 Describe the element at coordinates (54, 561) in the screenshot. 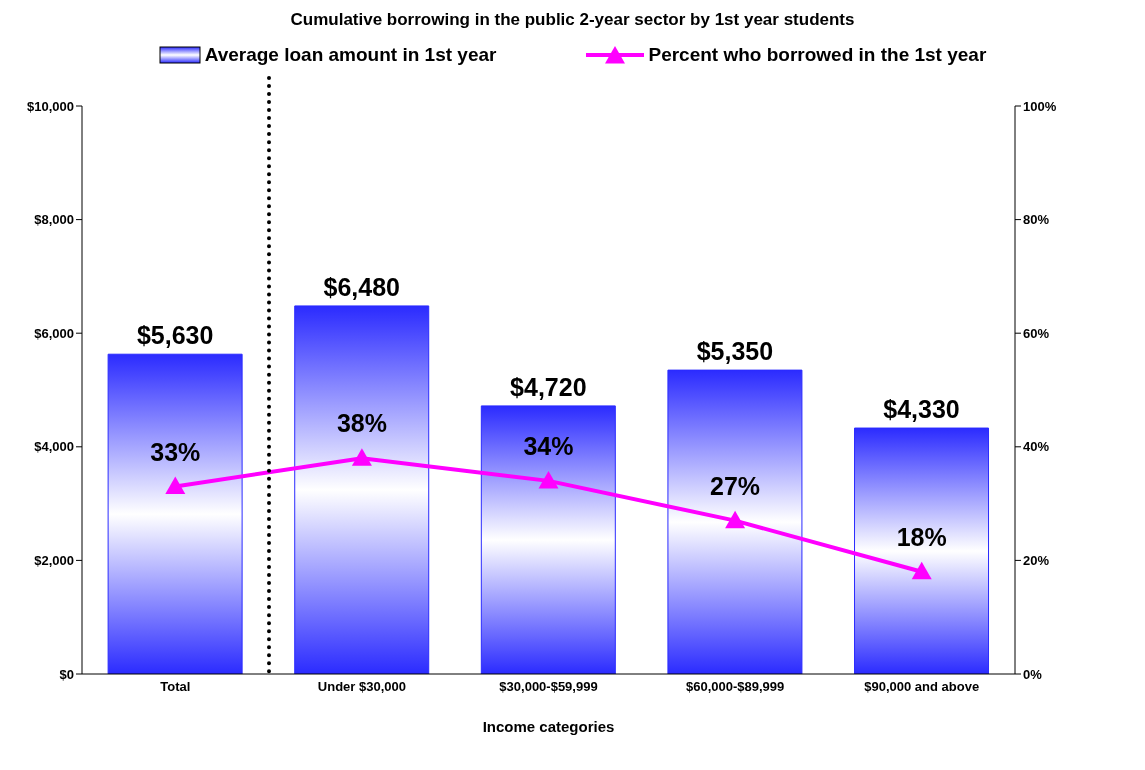

I see `y-tick-label: $2,000` at that location.